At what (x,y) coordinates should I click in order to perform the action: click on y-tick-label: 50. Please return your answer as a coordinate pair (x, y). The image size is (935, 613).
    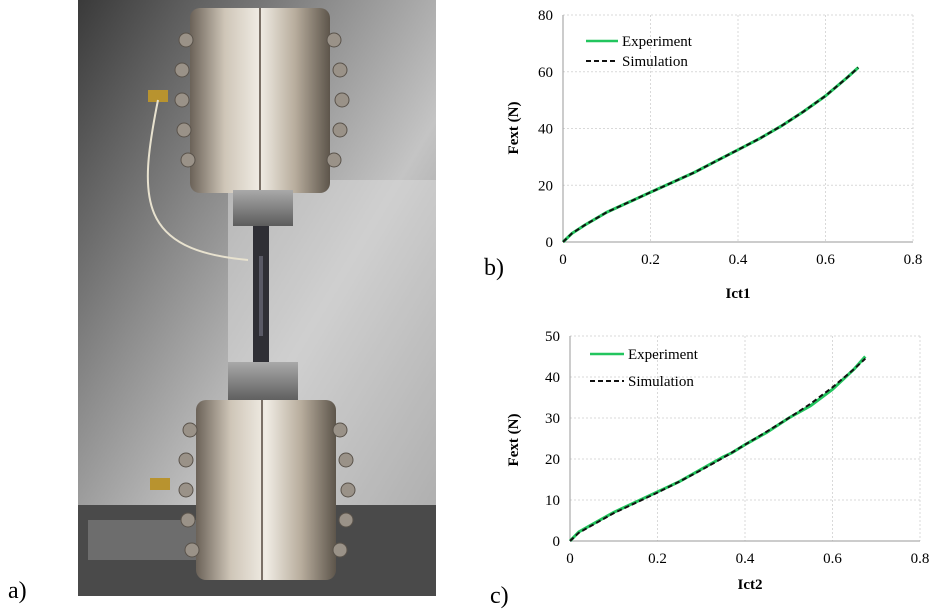
    Looking at the image, I should click on (552, 337).